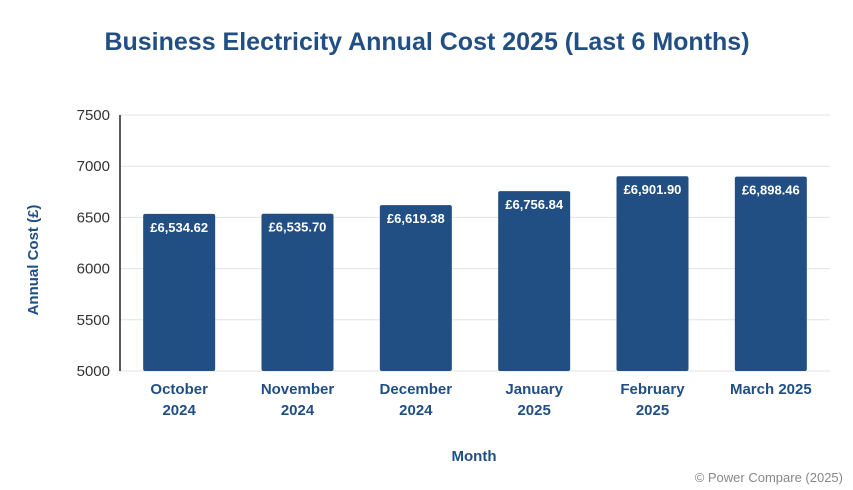 The width and height of the screenshot is (853, 490). What do you see at coordinates (93, 166) in the screenshot?
I see `y-tick-label: 7000` at bounding box center [93, 166].